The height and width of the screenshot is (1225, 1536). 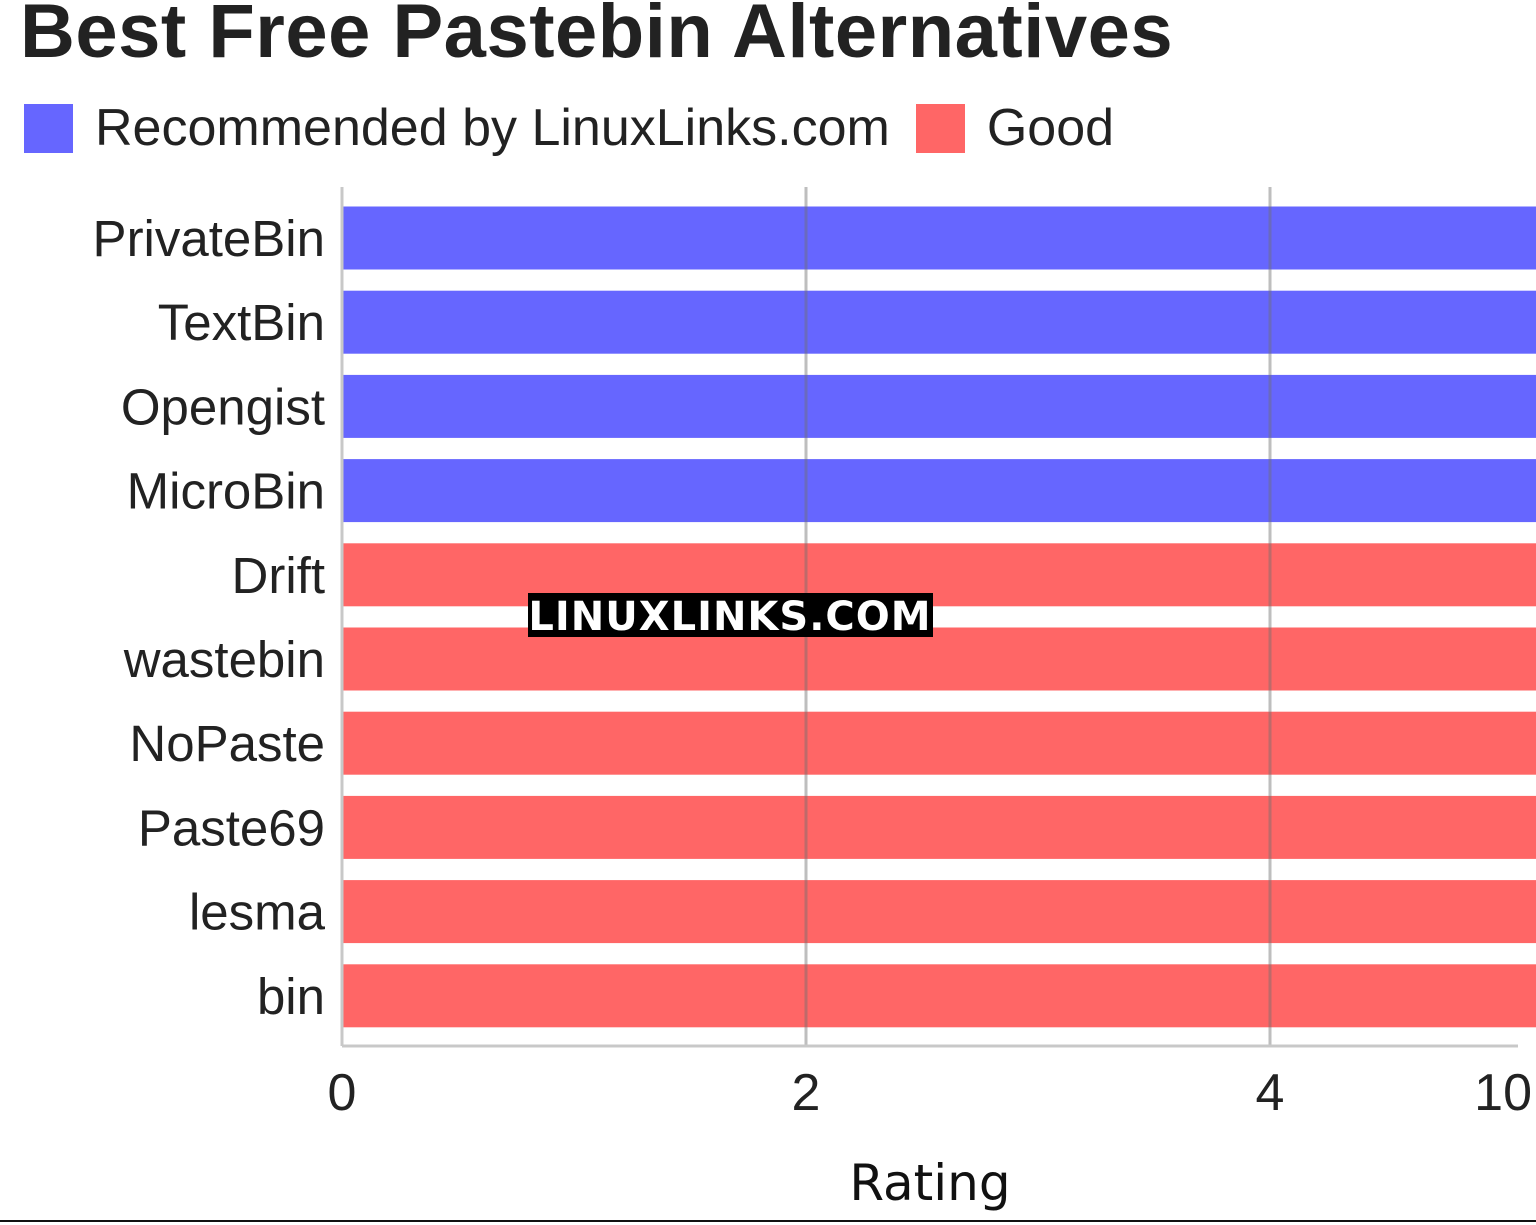 What do you see at coordinates (48, 128) in the screenshot?
I see `legend-swatch-recommended` at bounding box center [48, 128].